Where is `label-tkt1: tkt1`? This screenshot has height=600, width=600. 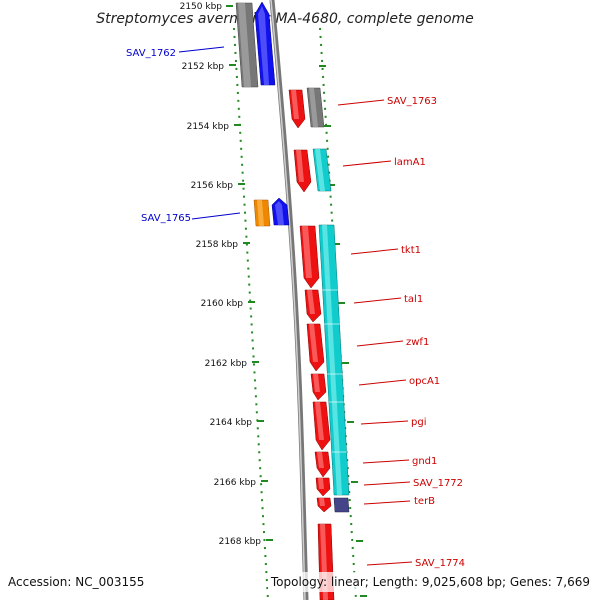
label-tkt1: tkt1 is located at coordinates (385, 250).